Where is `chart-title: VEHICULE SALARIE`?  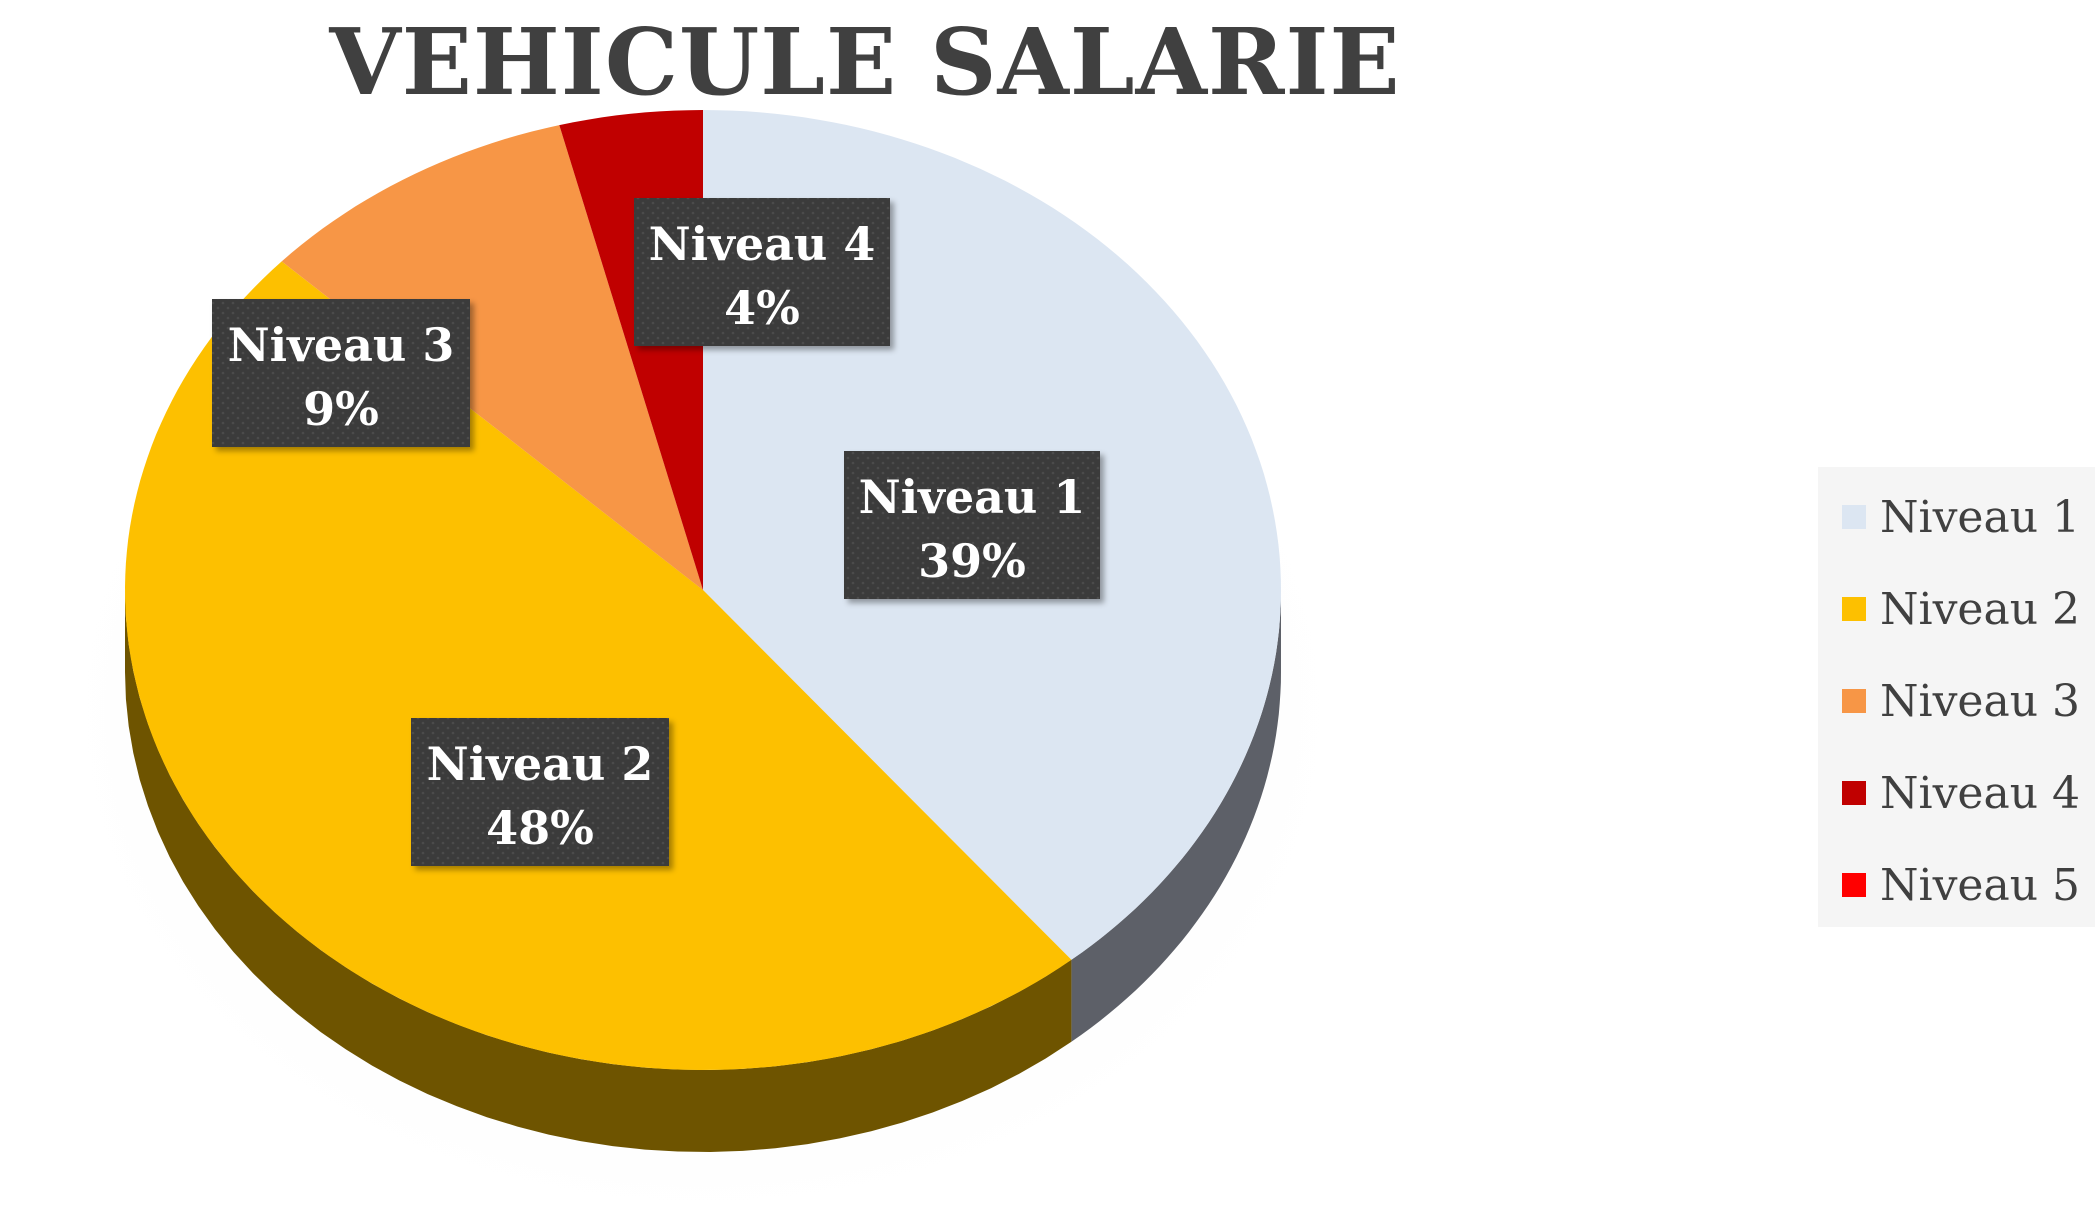 chart-title: VEHICULE SALARIE is located at coordinates (865, 62).